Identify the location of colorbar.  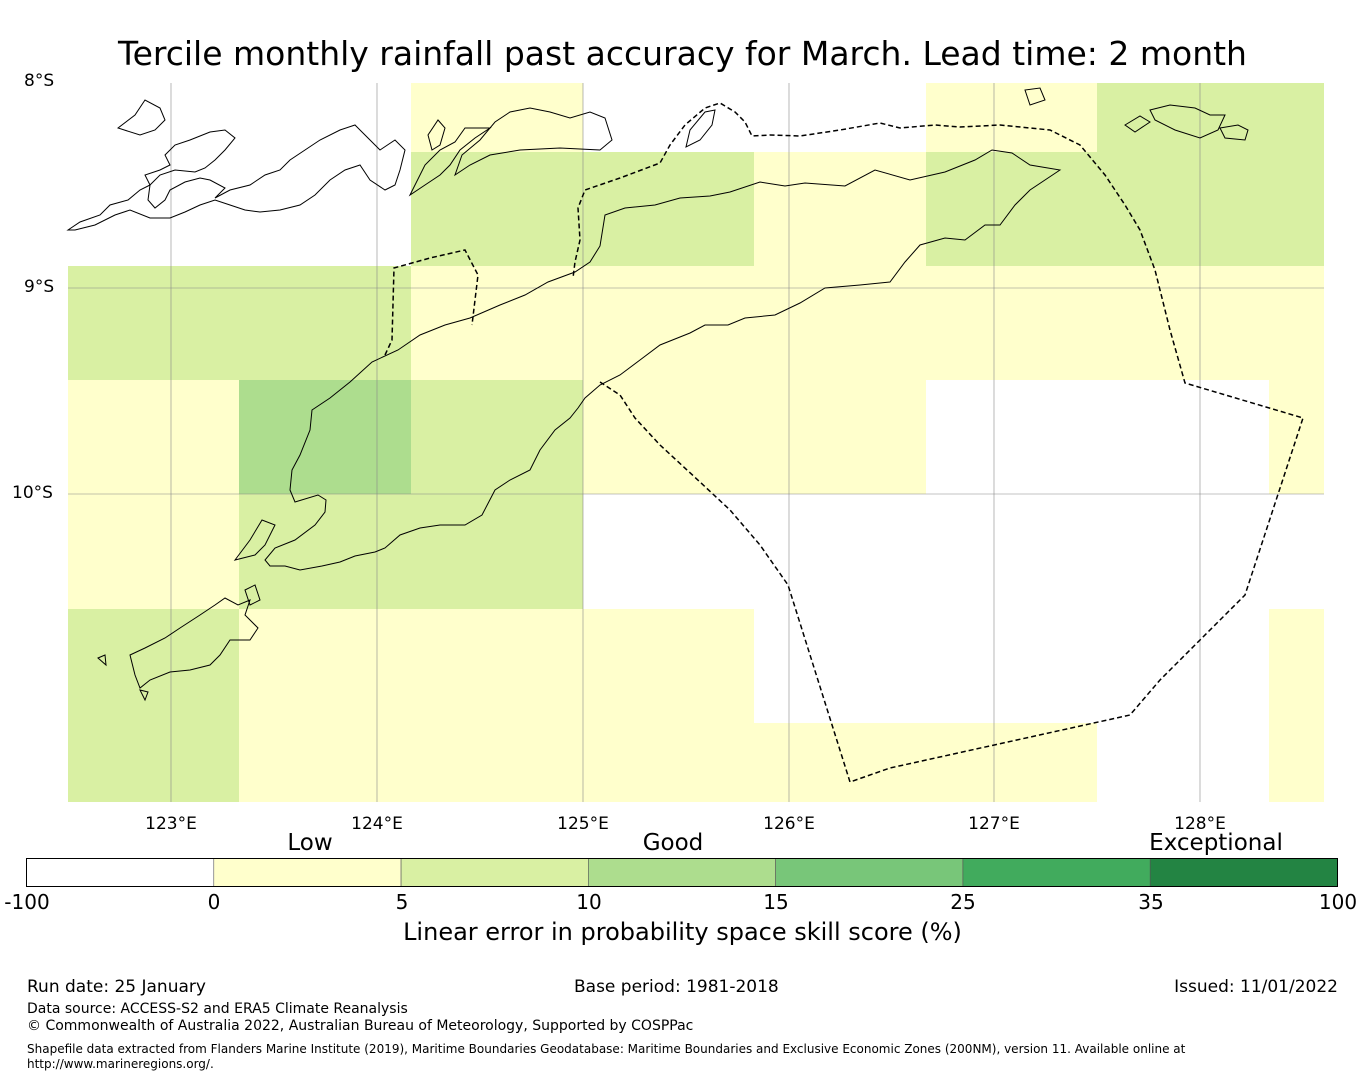
(682, 872).